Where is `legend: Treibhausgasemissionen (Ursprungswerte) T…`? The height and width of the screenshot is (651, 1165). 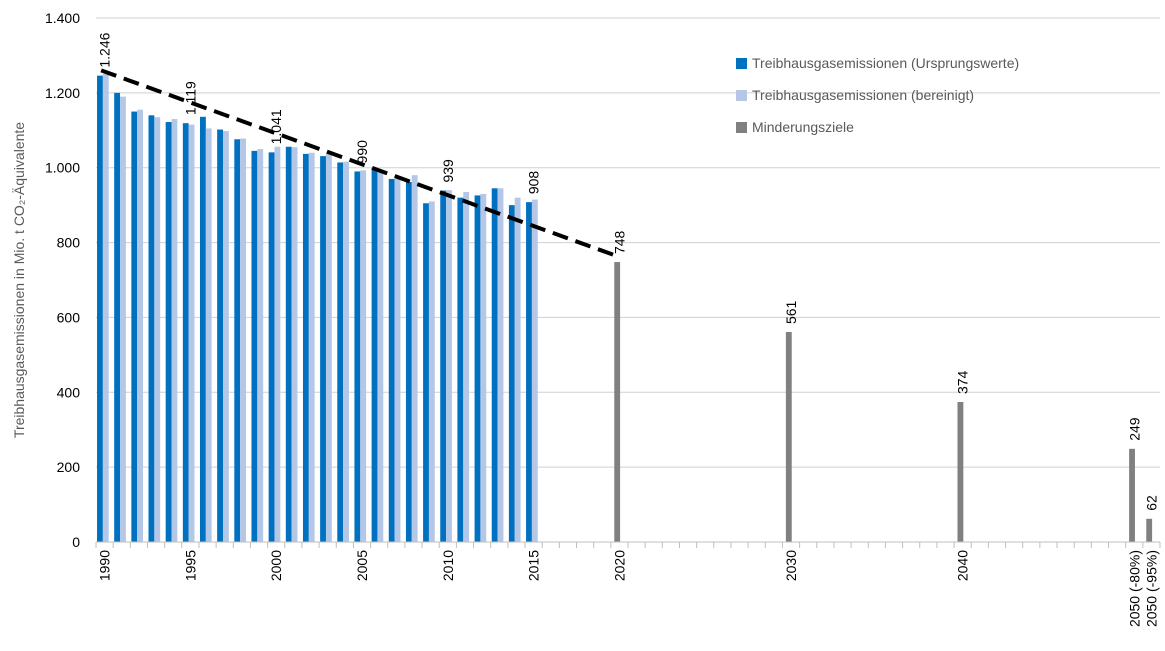
legend: Treibhausgasemissionen (Ursprungswerte) T… is located at coordinates (877, 95).